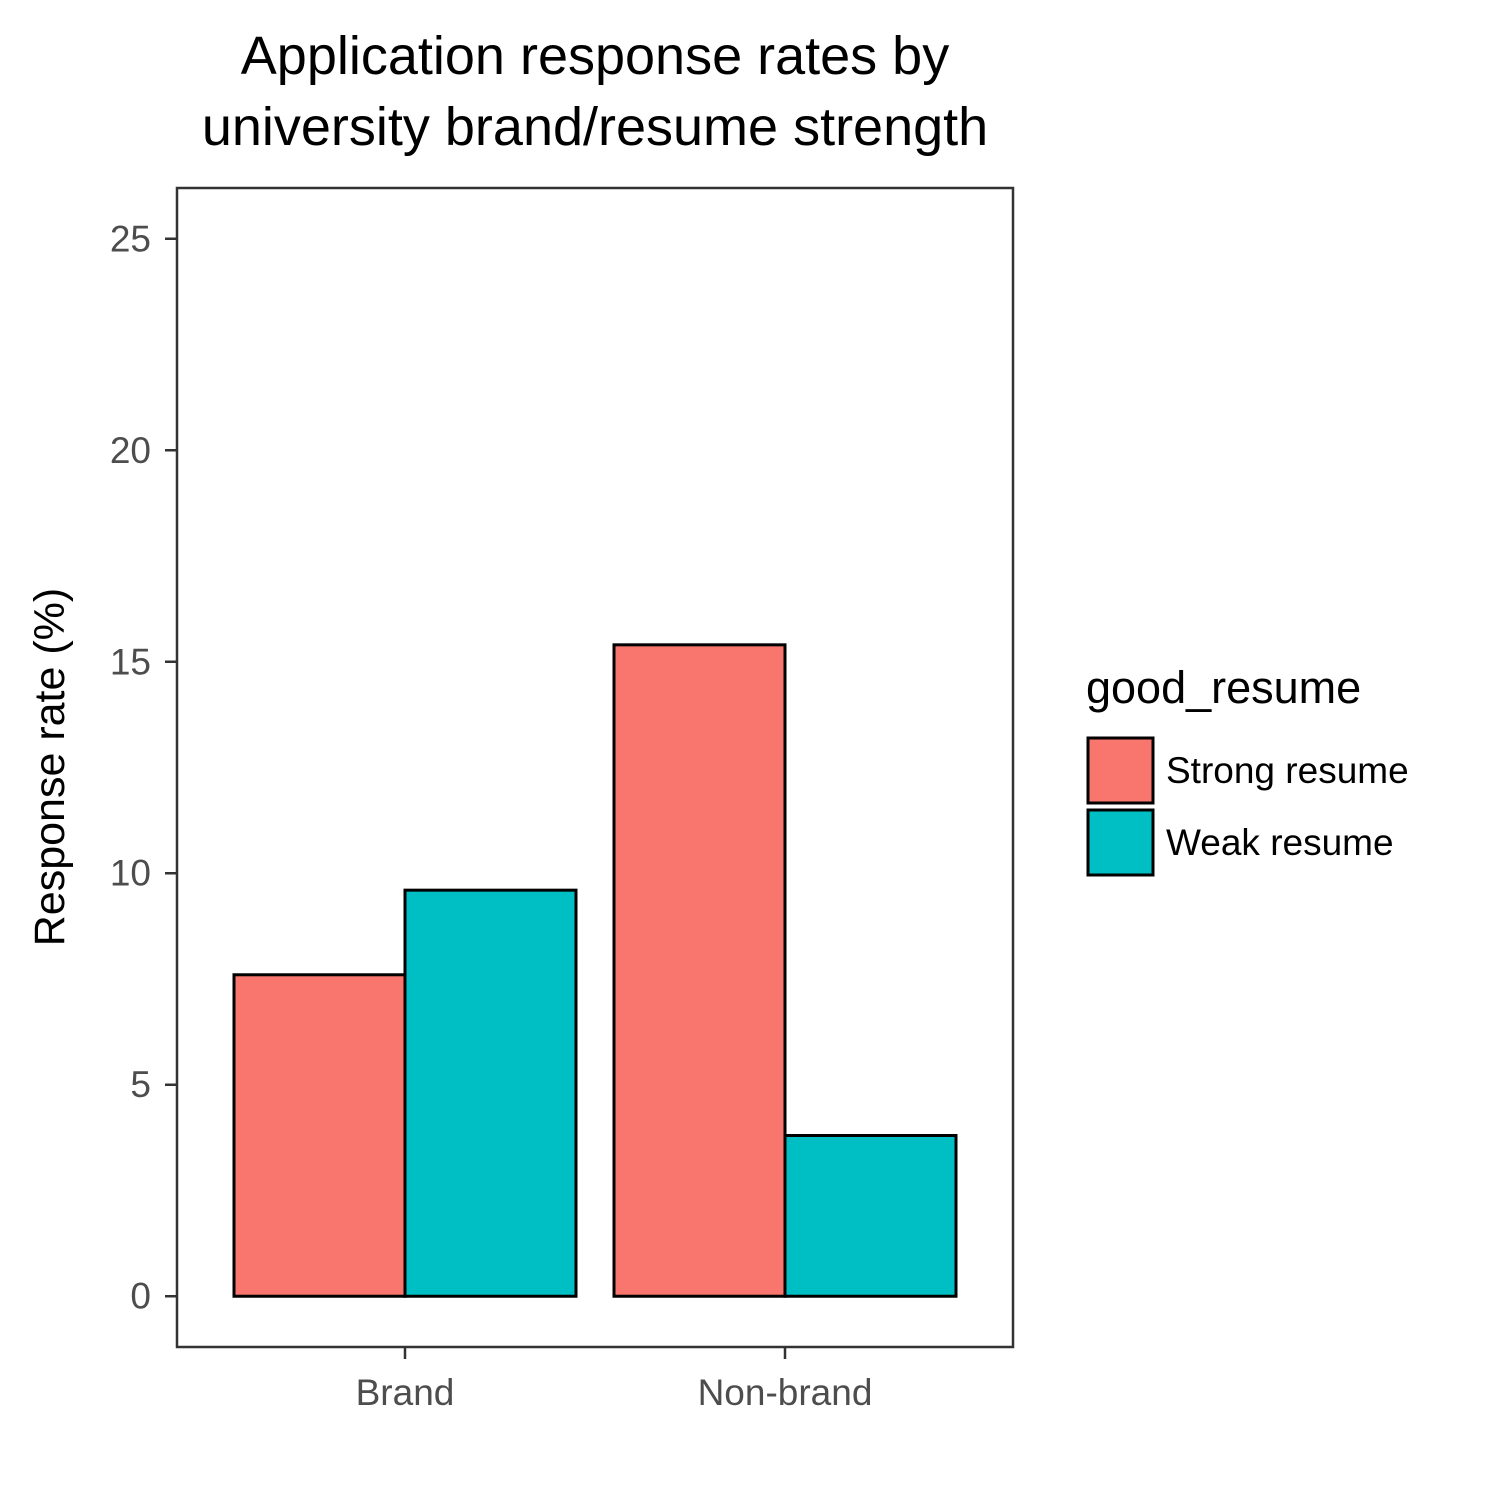 This screenshot has height=1505, width=1500. Describe the element at coordinates (595, 56) in the screenshot. I see `chart-title-line-1: Application response rates by` at that location.